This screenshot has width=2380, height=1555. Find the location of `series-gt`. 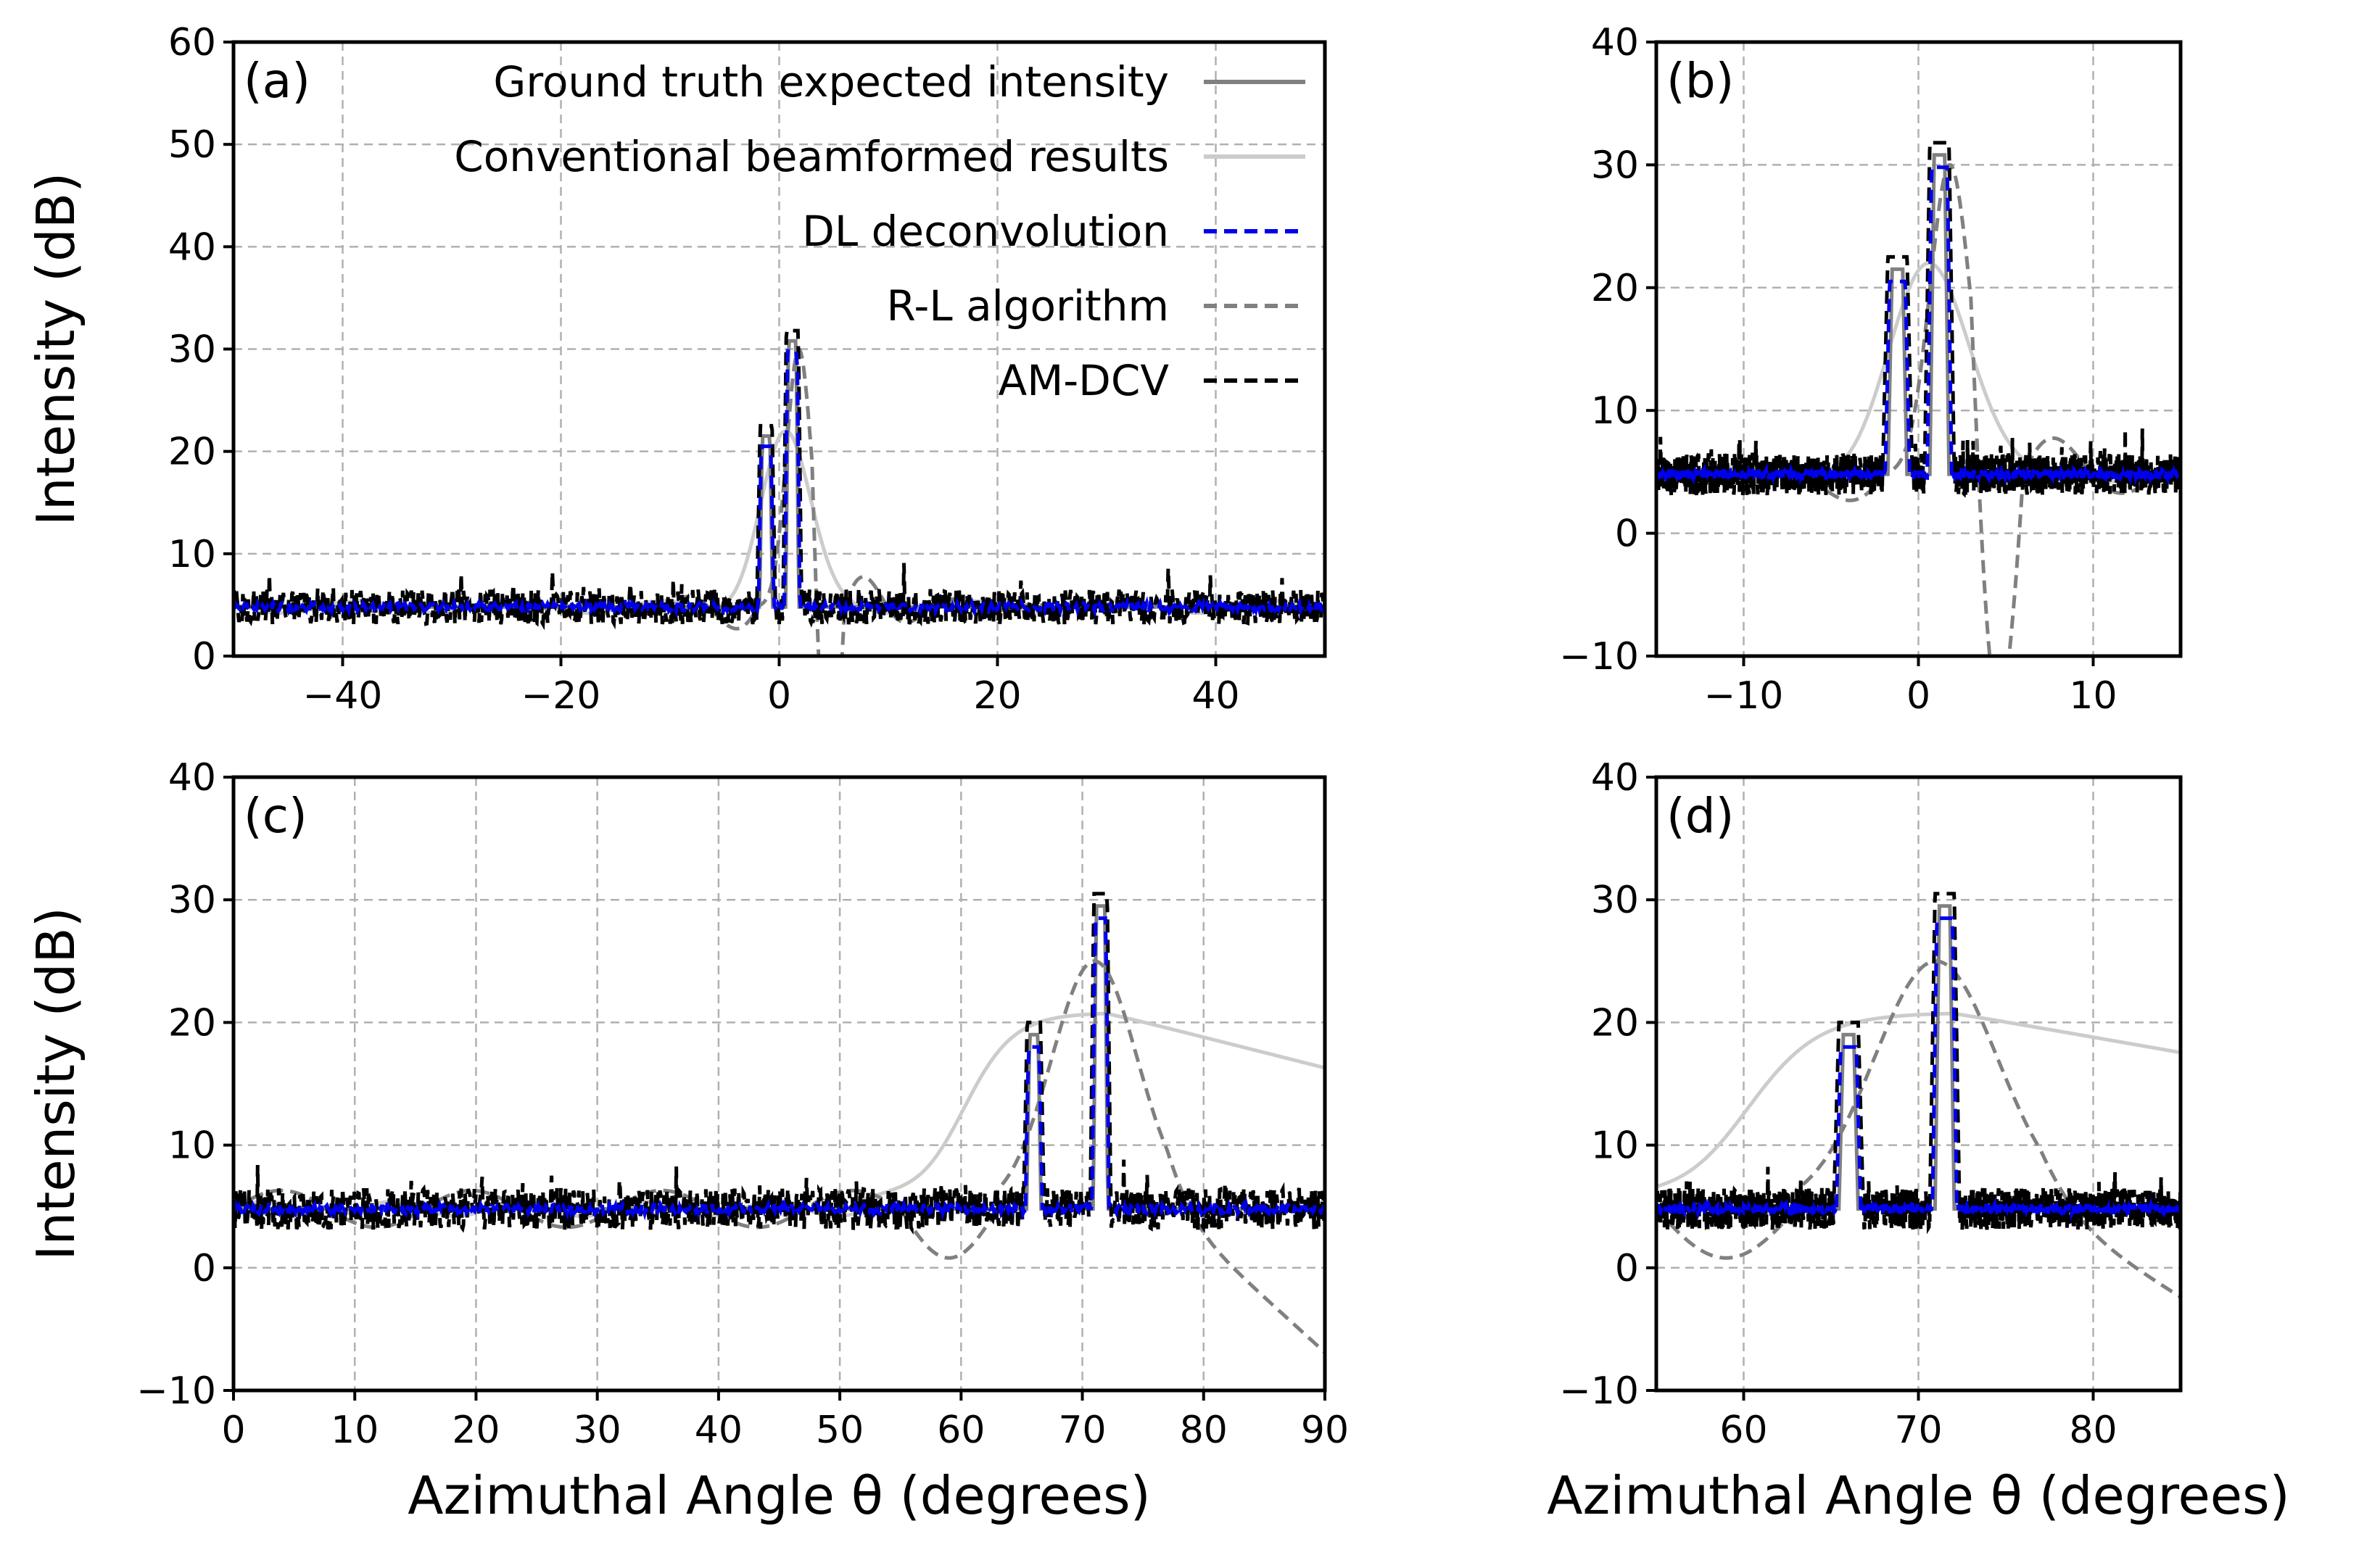

series-gt is located at coordinates (779, 1057).